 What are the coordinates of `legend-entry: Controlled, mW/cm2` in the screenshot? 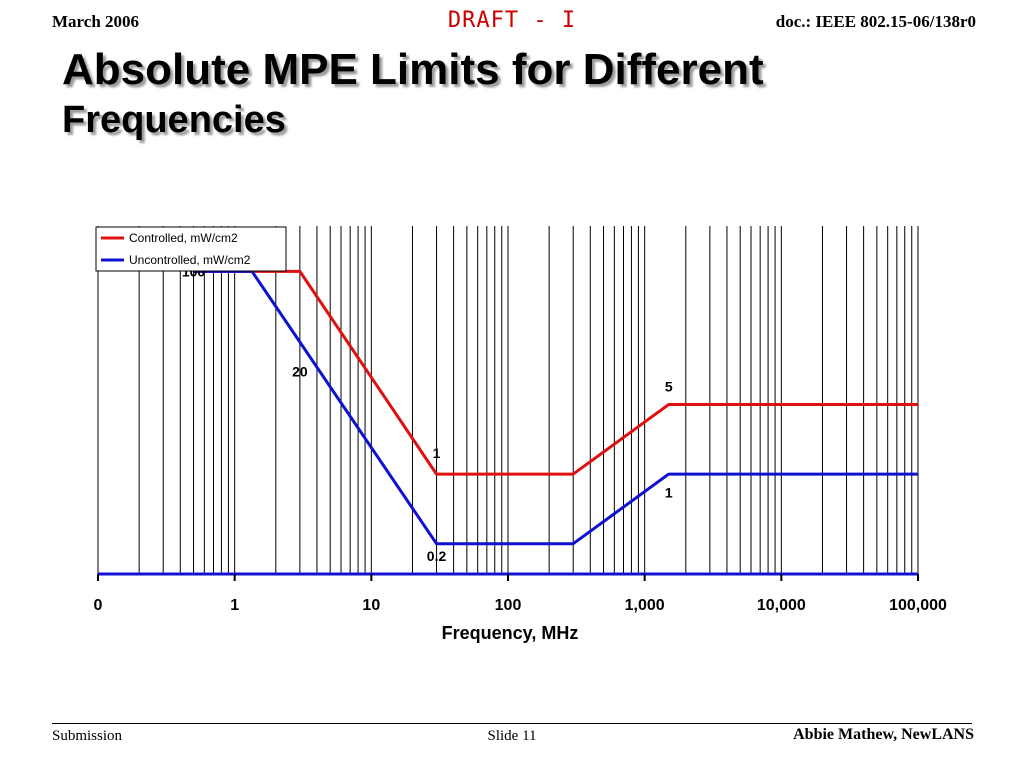 It's located at (183, 238).